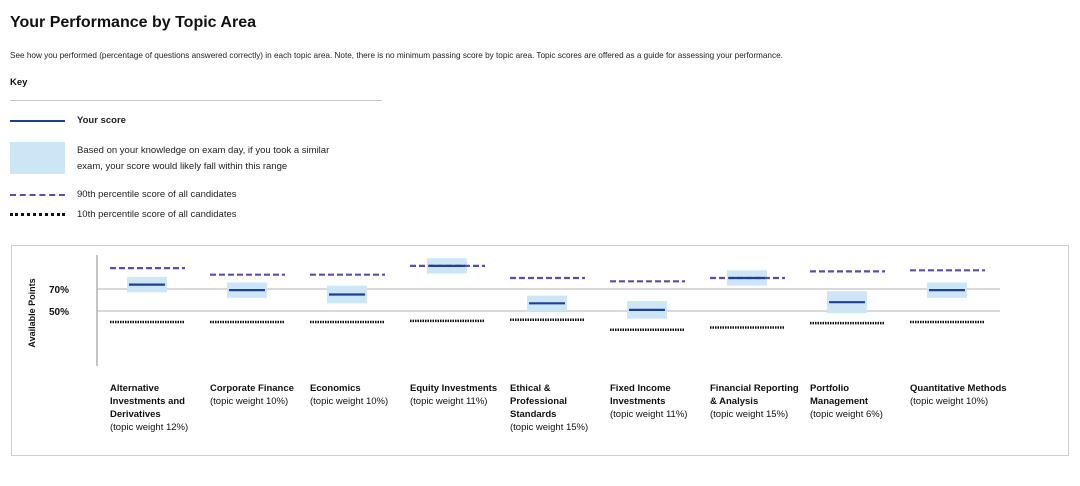  What do you see at coordinates (359, 395) in the screenshot?
I see `category-label: Economics (topic weight 10%)` at bounding box center [359, 395].